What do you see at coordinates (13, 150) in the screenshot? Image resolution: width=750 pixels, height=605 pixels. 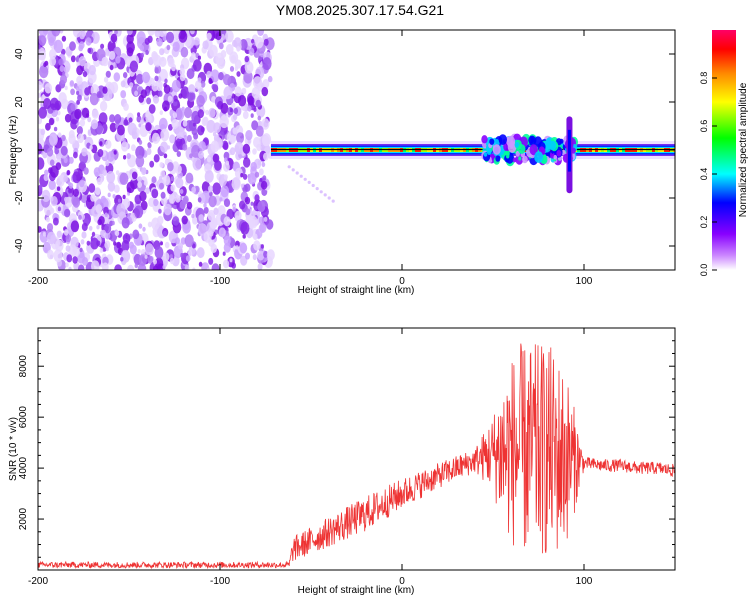 I see `spectrogram-ylabel: Frequency (Hz)` at bounding box center [13, 150].